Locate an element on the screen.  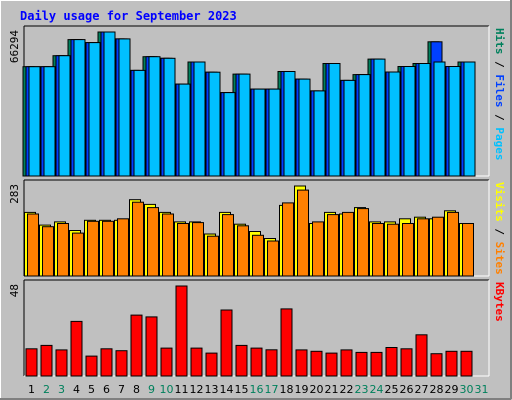
hits-legend: Hits / Files / Pages is located at coordinates (499, 94).